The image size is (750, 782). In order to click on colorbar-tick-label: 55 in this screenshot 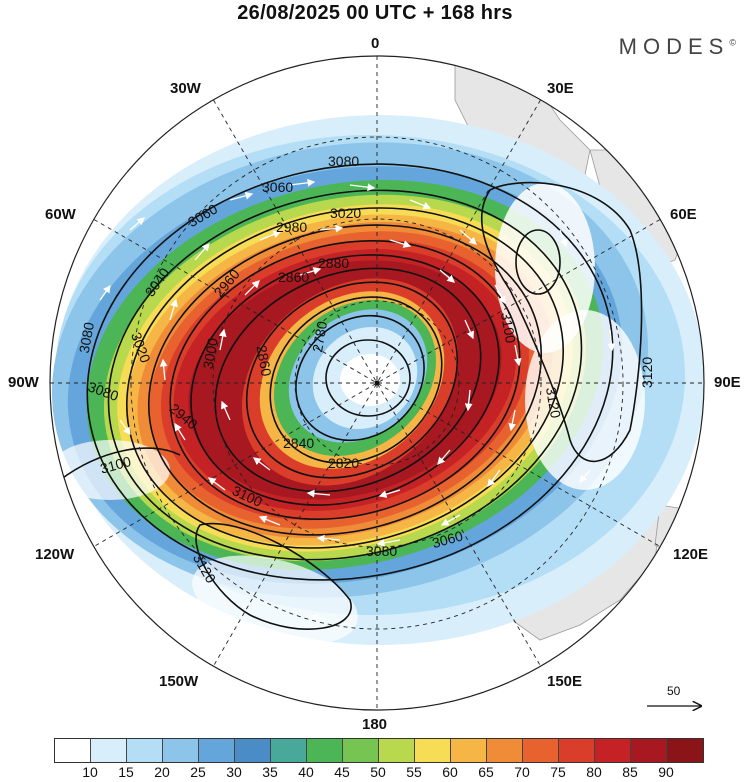, I will do `click(414, 772)`.